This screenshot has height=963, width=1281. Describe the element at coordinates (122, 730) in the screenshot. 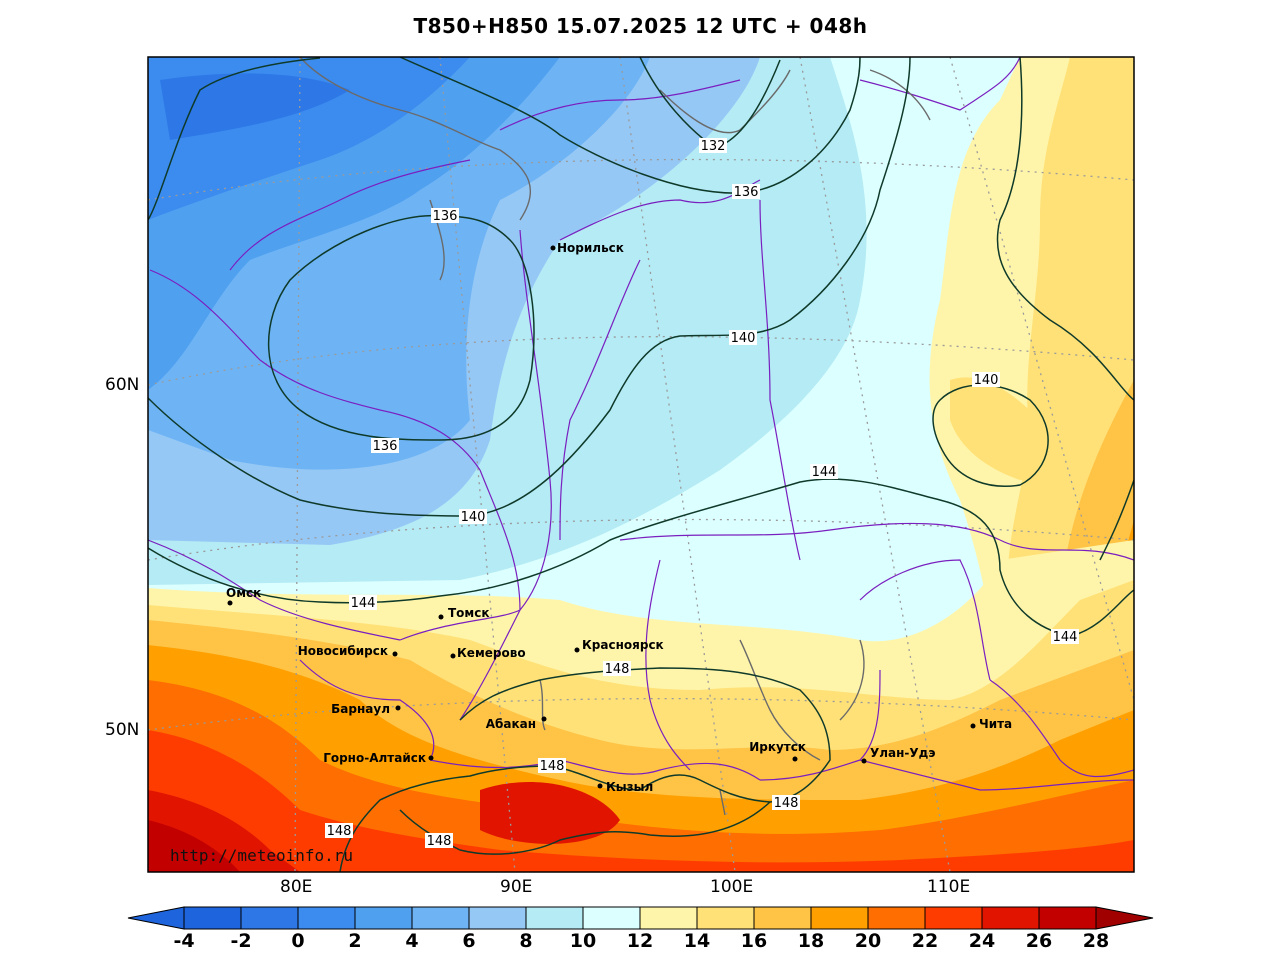

I see `lat-label-50n: 50N` at that location.